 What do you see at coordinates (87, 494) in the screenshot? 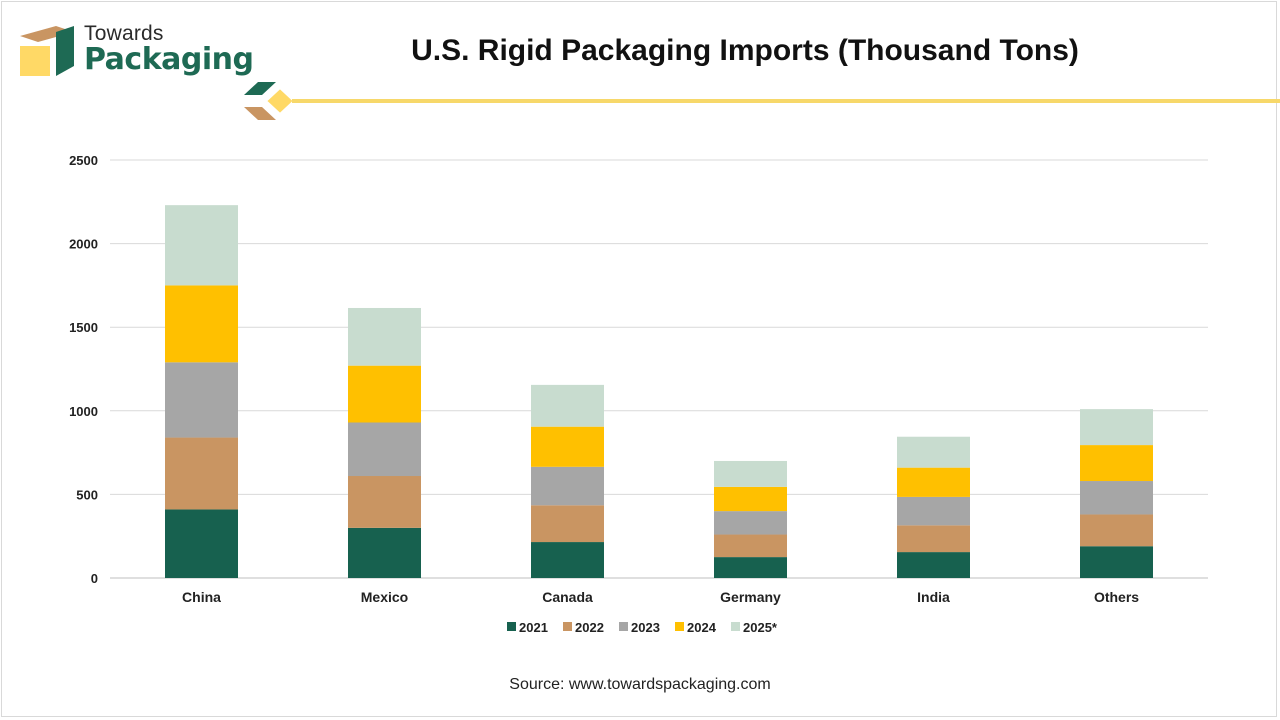
I see `y-tick-label: 500` at bounding box center [87, 494].